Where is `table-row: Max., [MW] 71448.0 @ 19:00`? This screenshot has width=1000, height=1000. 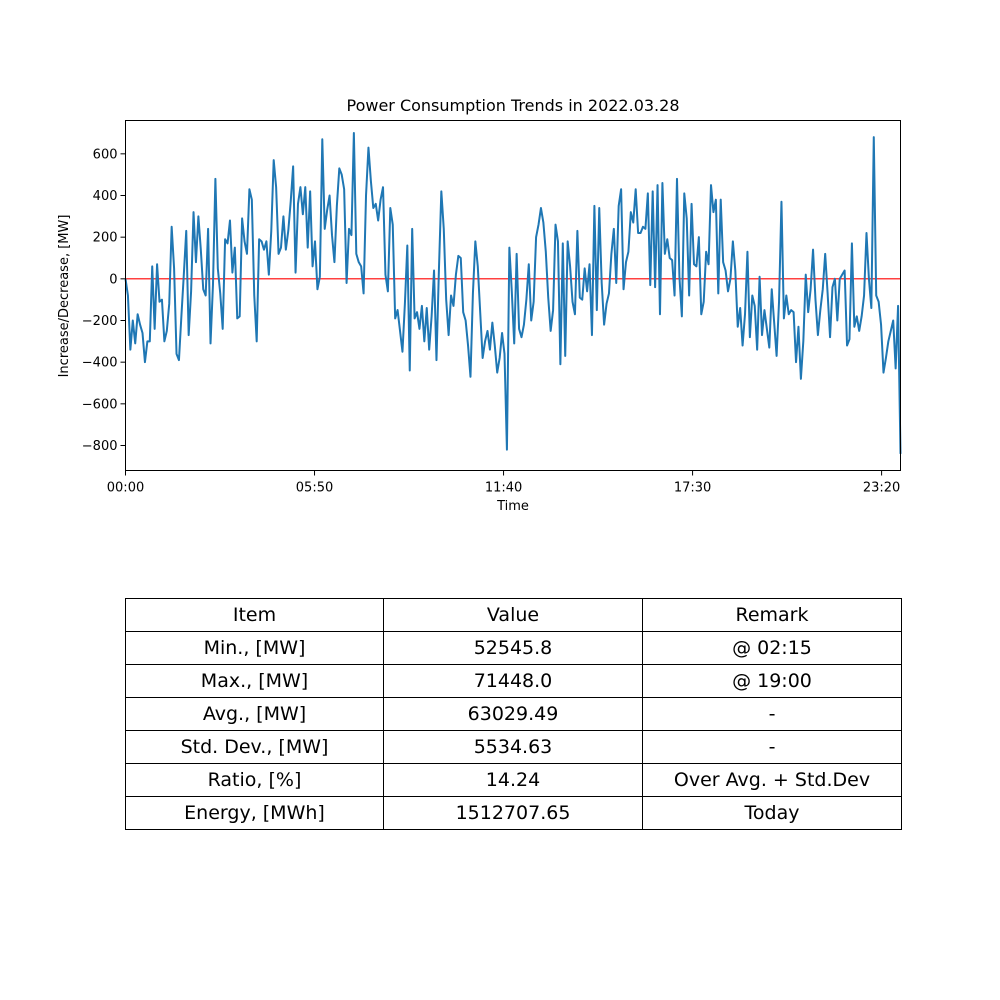
table-row: Max., [MW] 71448.0 @ 19:00 is located at coordinates (513, 681).